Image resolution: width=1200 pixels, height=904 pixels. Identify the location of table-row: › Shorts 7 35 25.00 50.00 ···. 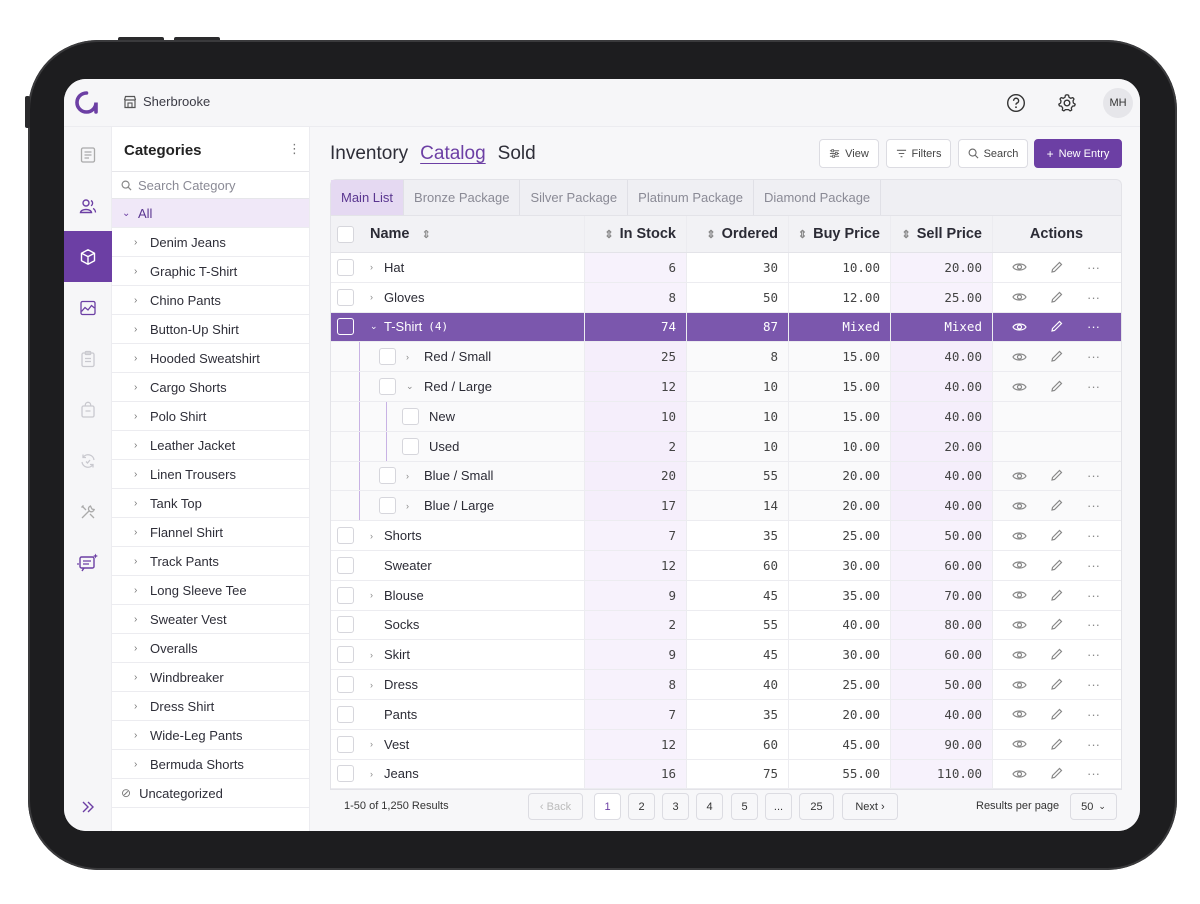
(726, 536).